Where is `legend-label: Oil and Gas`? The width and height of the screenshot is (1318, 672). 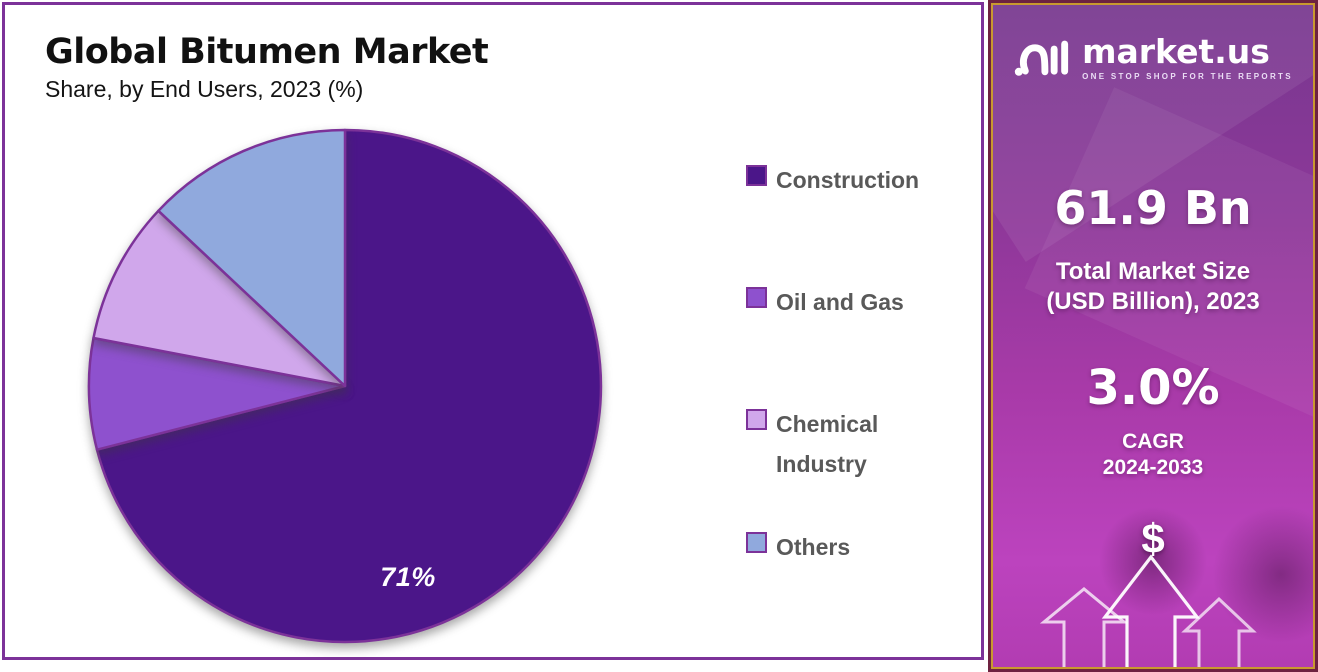
legend-label: Oil and Gas is located at coordinates (840, 302).